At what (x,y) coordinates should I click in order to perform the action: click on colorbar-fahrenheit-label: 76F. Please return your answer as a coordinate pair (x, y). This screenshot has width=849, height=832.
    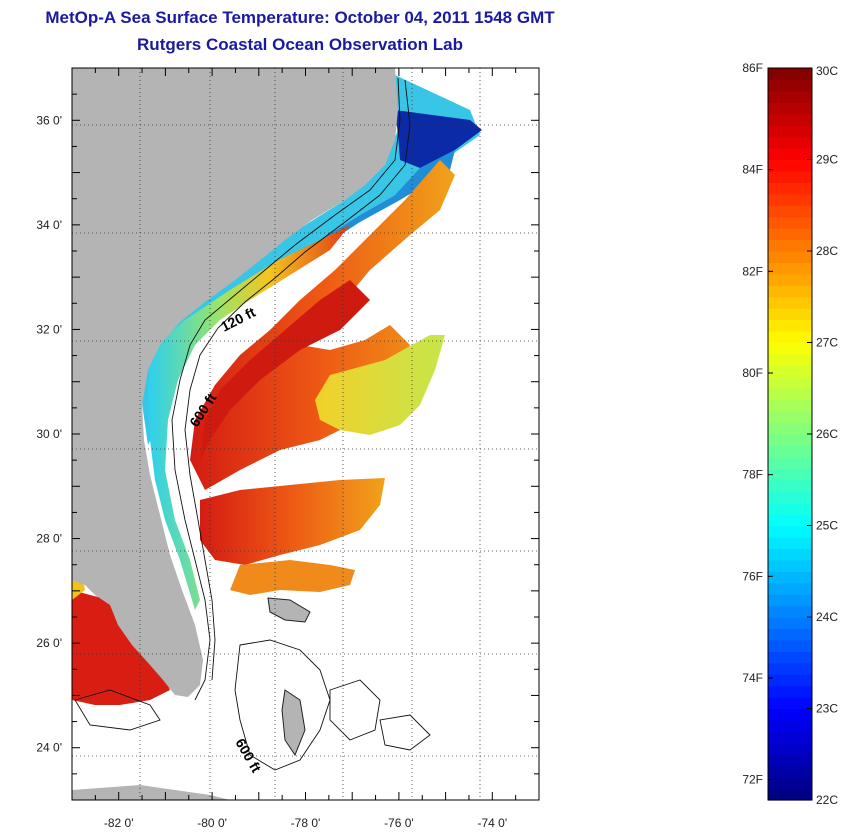
    Looking at the image, I should click on (752, 576).